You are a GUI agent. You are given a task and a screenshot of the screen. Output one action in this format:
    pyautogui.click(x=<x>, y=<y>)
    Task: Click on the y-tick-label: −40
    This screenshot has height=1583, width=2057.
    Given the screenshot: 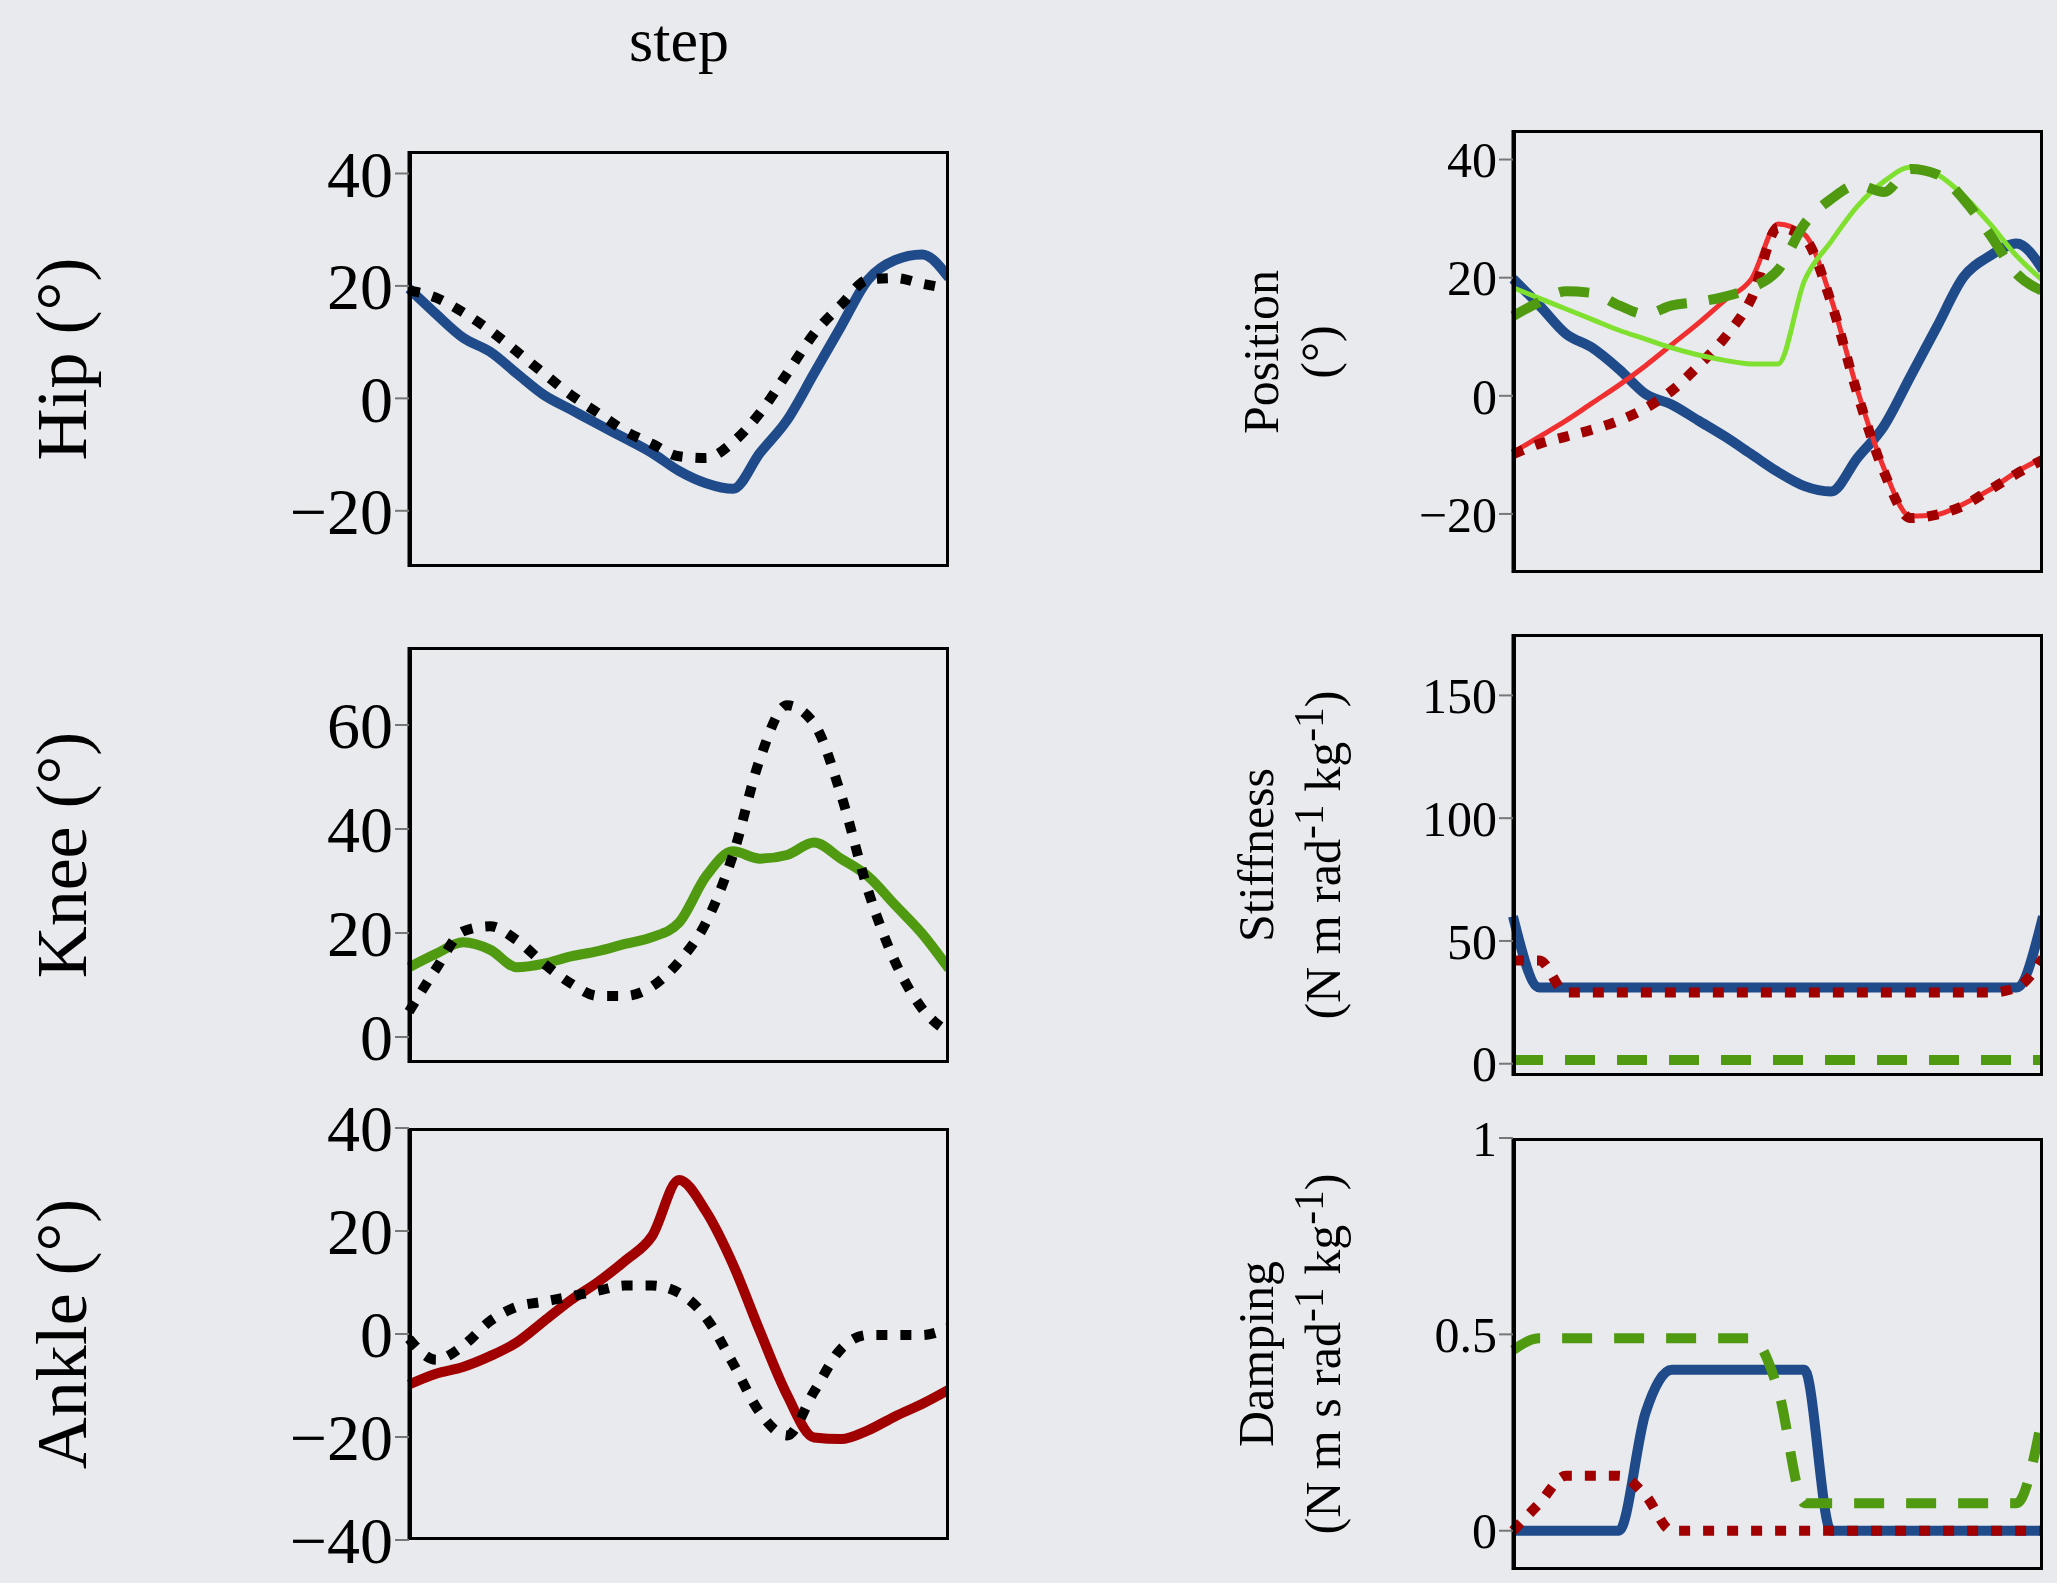 What is the action you would take?
    pyautogui.click(x=341, y=1541)
    